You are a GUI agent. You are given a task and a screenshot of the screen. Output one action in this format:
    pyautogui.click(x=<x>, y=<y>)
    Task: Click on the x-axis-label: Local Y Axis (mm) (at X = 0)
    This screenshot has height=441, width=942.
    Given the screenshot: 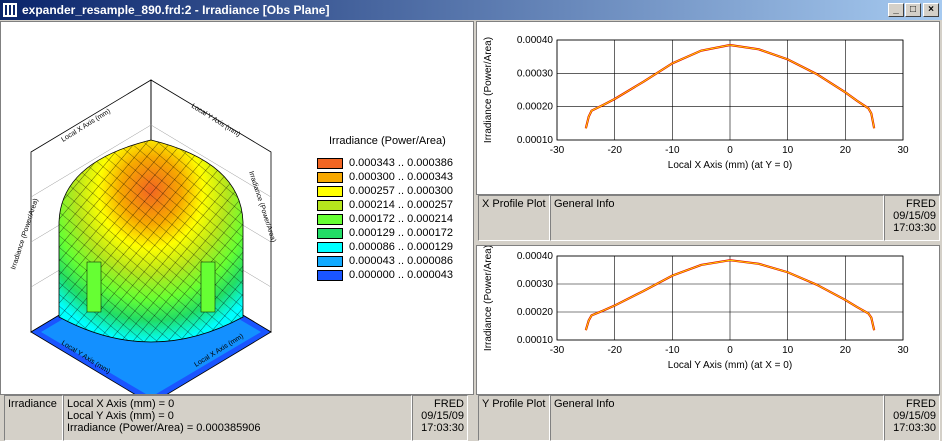 What is the action you would take?
    pyautogui.click(x=730, y=365)
    